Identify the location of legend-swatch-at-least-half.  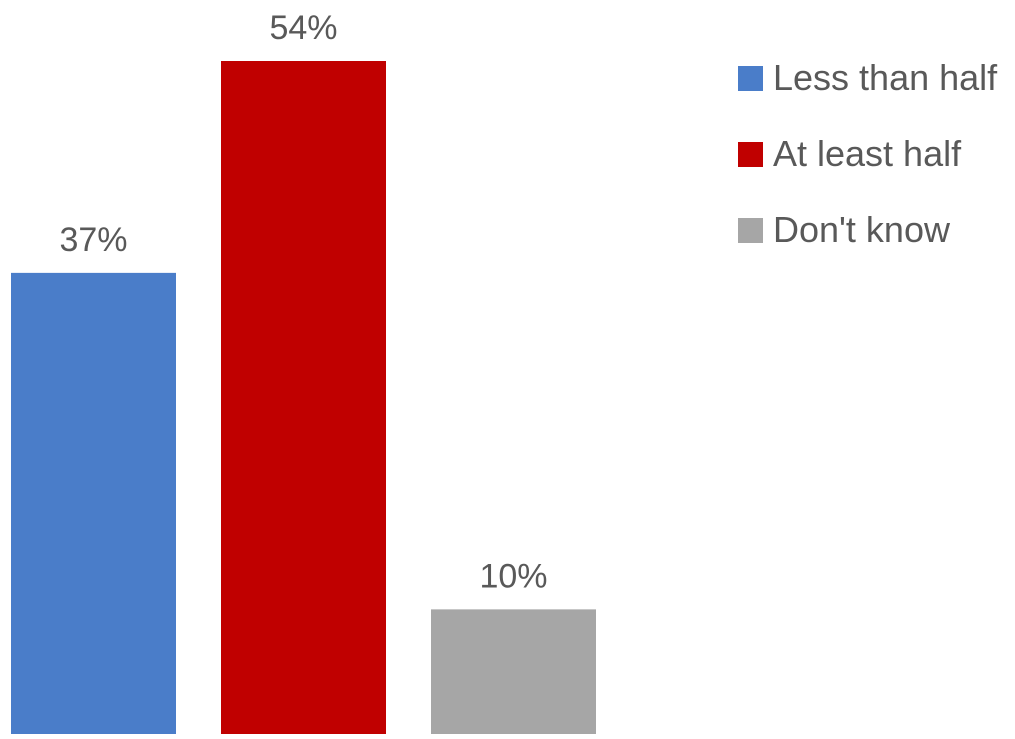
(750, 154).